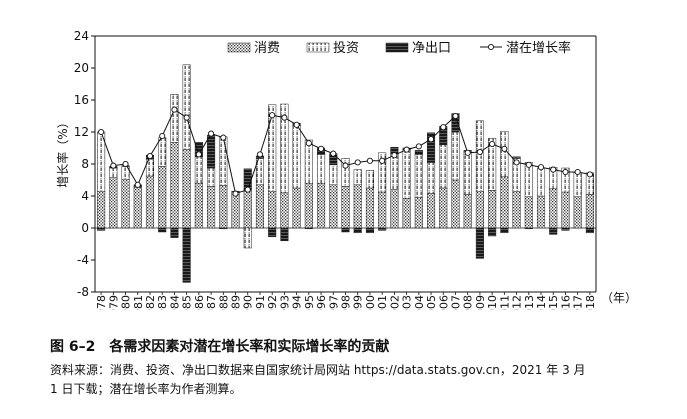 The height and width of the screenshot is (419, 687). What do you see at coordinates (220, 347) in the screenshot?
I see `figure-caption-title: 图 6–2 各需求因素对潜在增长率和实际增长率的贡献` at bounding box center [220, 347].